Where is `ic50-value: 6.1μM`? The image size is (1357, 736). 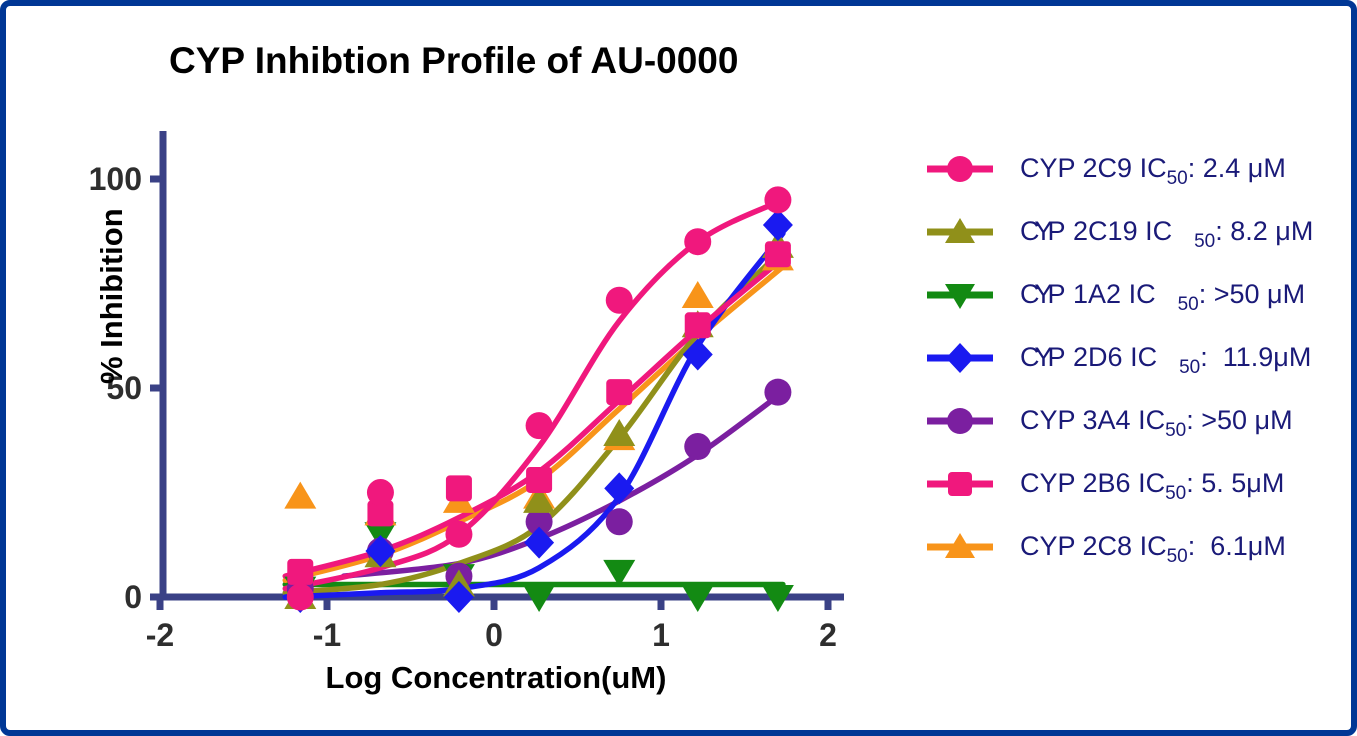
ic50-value: 6.1μM is located at coordinates (1244, 546).